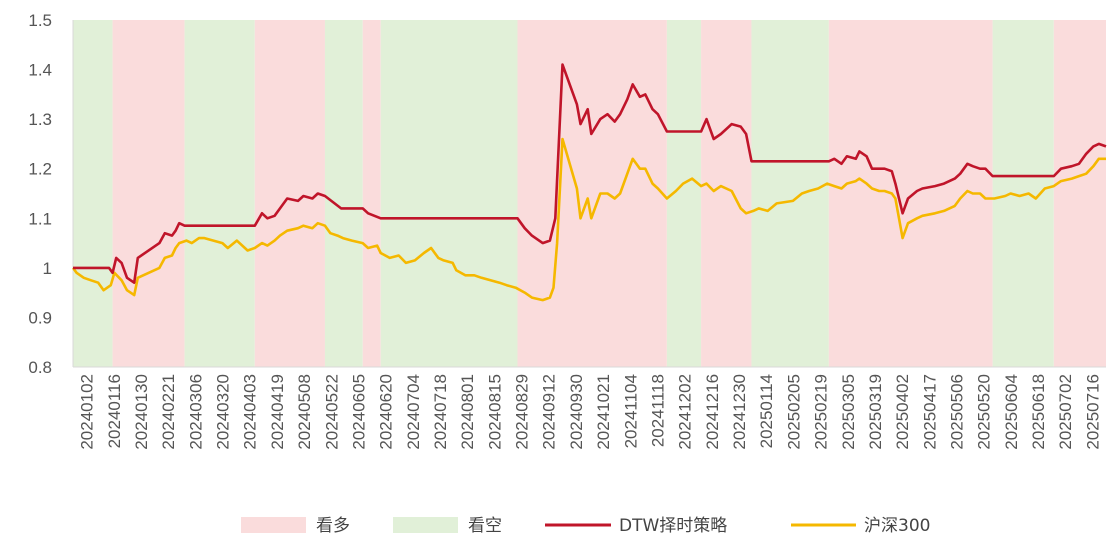  Describe the element at coordinates (897, 526) in the screenshot. I see `legend-label-index: 沪深300` at that location.